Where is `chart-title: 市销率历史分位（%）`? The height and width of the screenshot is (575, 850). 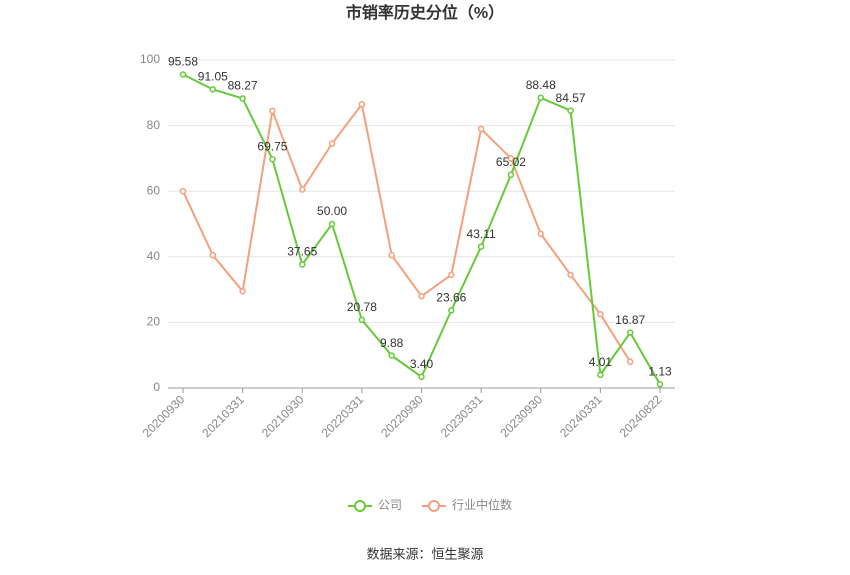 chart-title: 市销率历史分位（%） is located at coordinates (425, 12).